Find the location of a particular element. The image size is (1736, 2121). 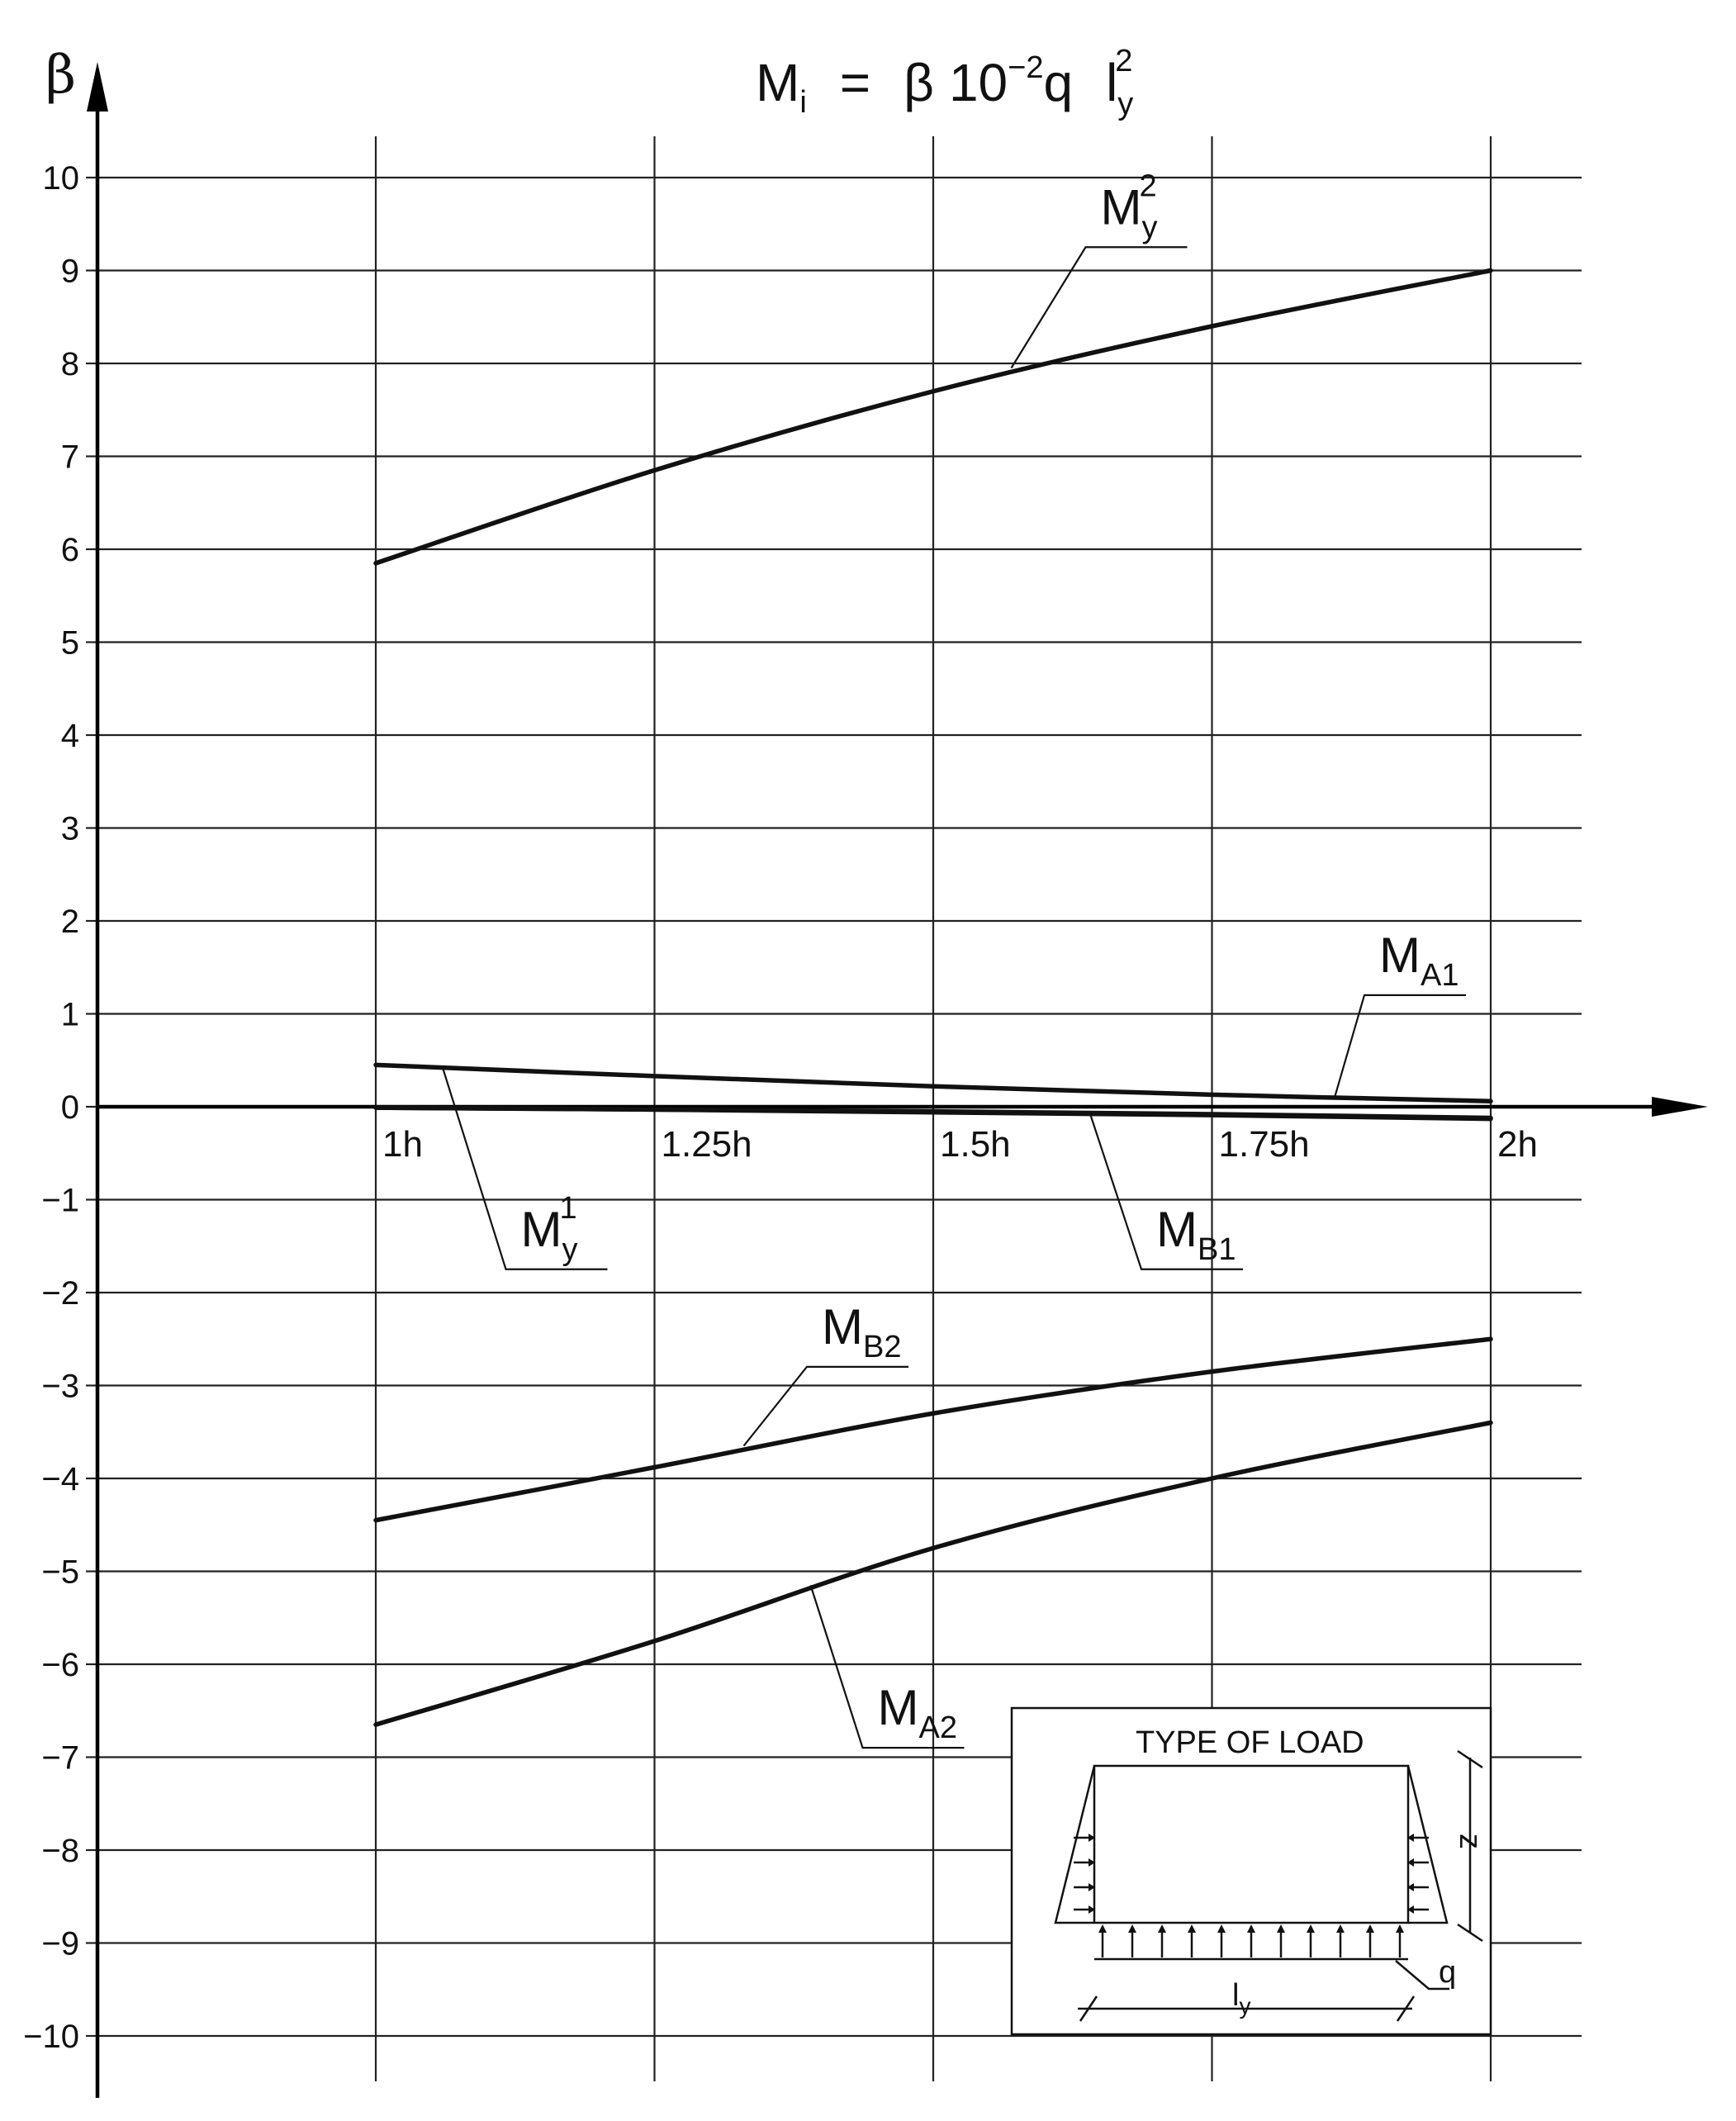

inset-span-label: ly is located at coordinates (1241, 1998).